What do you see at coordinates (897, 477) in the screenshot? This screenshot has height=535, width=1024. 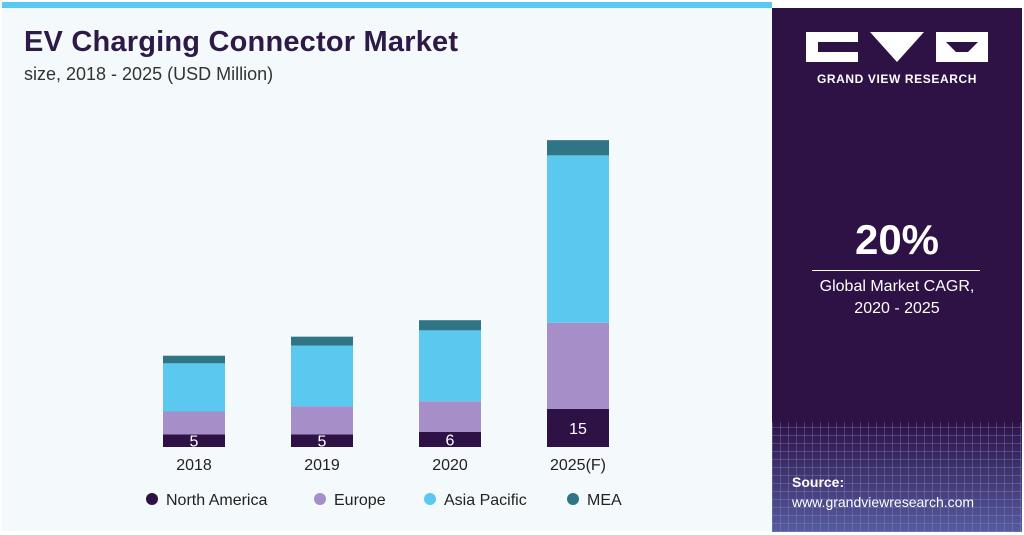 I see `decorative-grid` at bounding box center [897, 477].